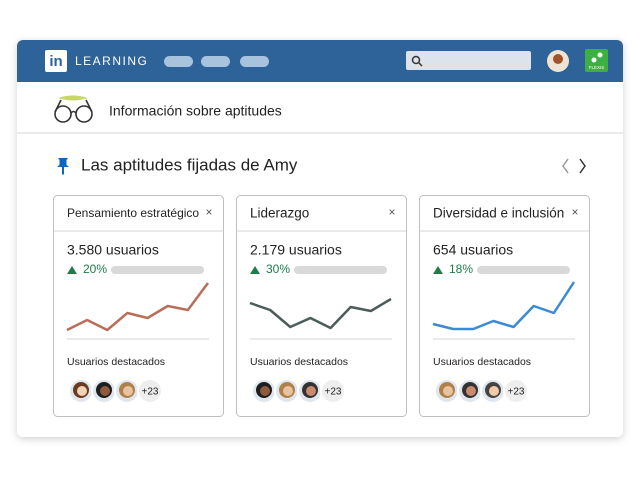  I want to click on glasses-accent, so click(73, 98).